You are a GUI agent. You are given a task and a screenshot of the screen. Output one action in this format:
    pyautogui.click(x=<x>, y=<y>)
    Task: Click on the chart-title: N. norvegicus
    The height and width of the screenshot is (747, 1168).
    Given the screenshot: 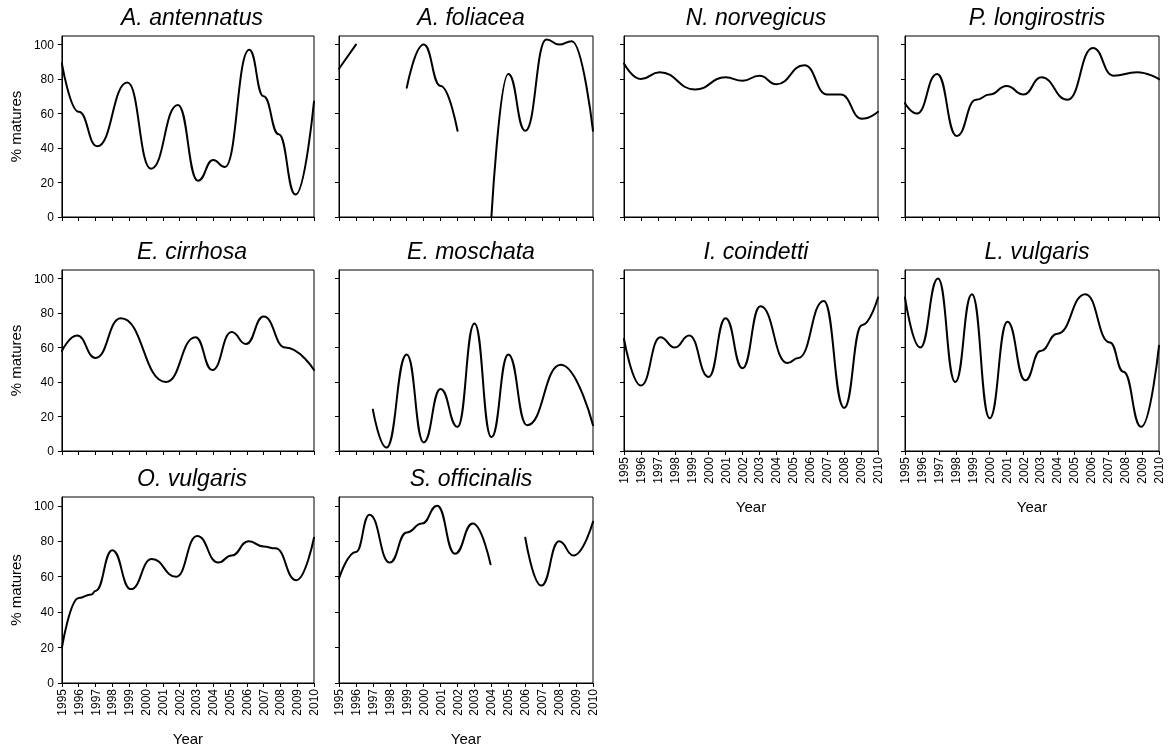 What is the action you would take?
    pyautogui.click(x=756, y=16)
    